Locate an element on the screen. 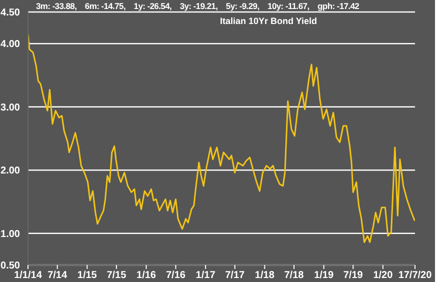  x-tick-label: 17/7/20 is located at coordinates (415, 276).